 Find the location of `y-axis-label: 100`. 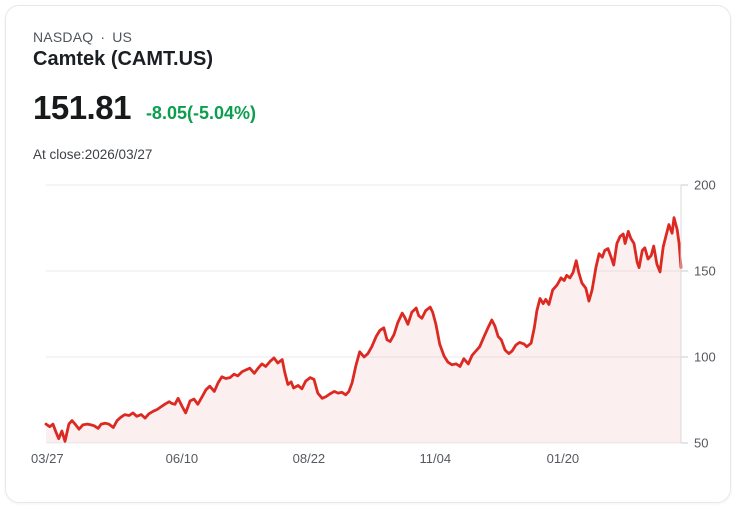

y-axis-label: 100 is located at coordinates (705, 357).